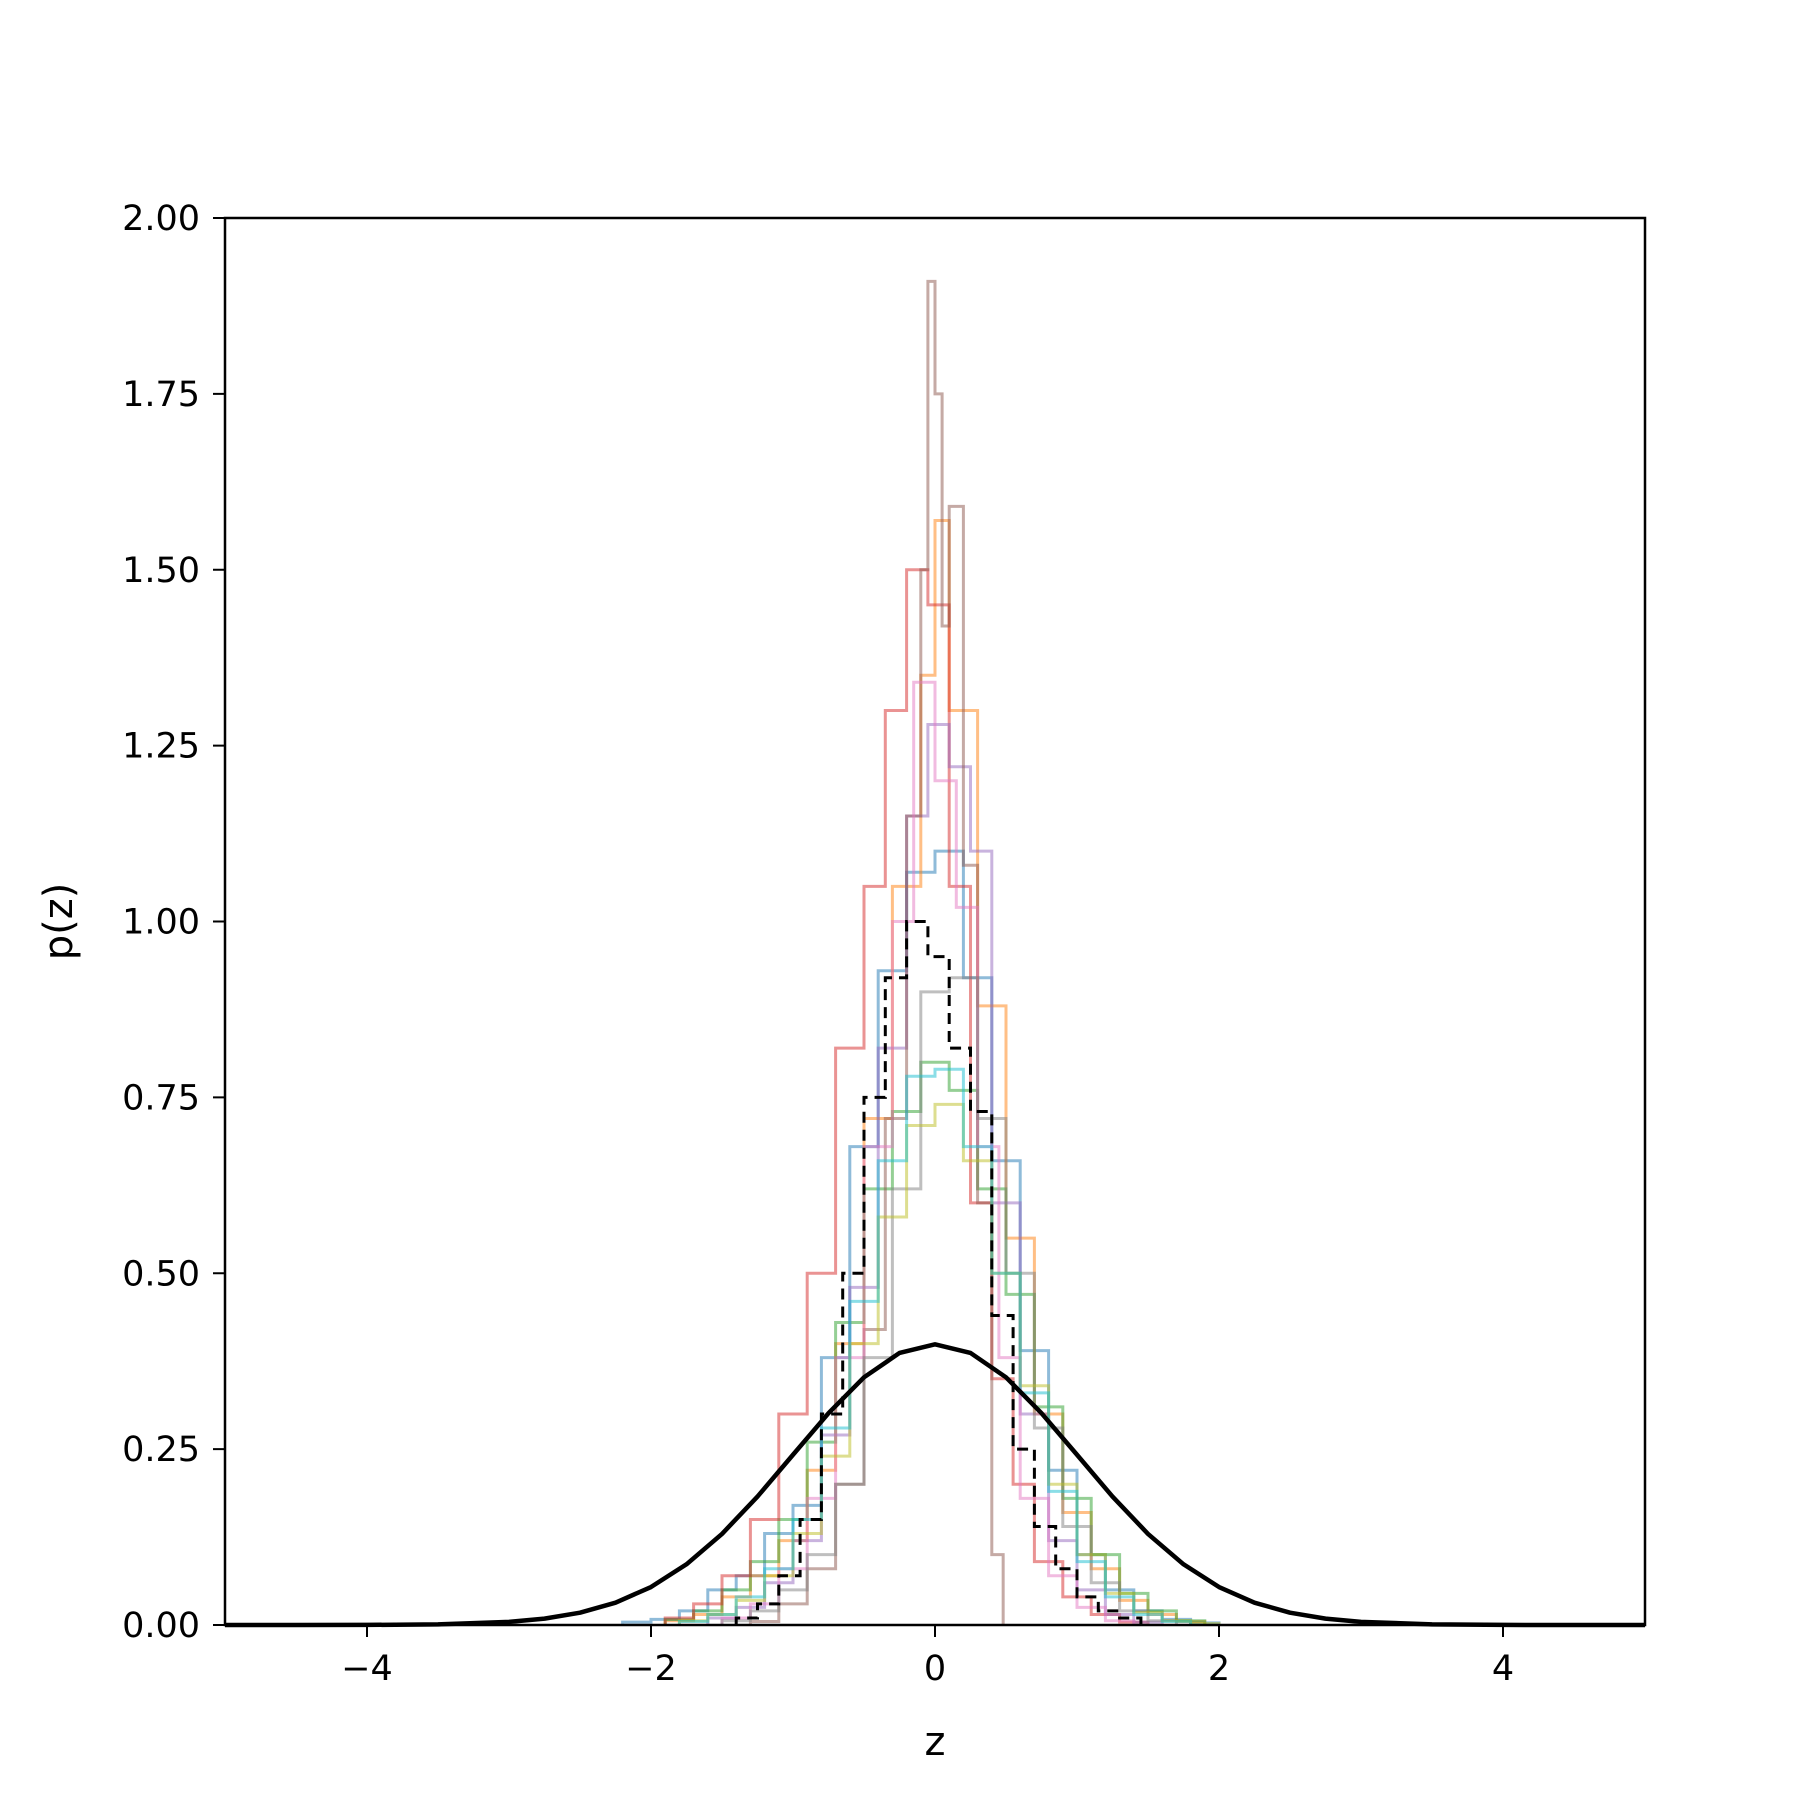 The image size is (1800, 1800). I want to click on reference-curve-group, so click(935, 1485).